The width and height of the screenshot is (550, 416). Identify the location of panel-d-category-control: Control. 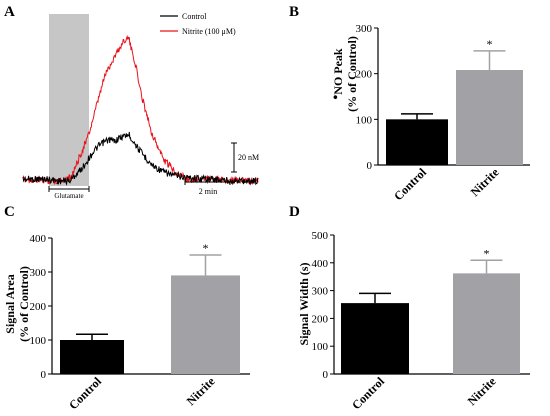
(368, 393).